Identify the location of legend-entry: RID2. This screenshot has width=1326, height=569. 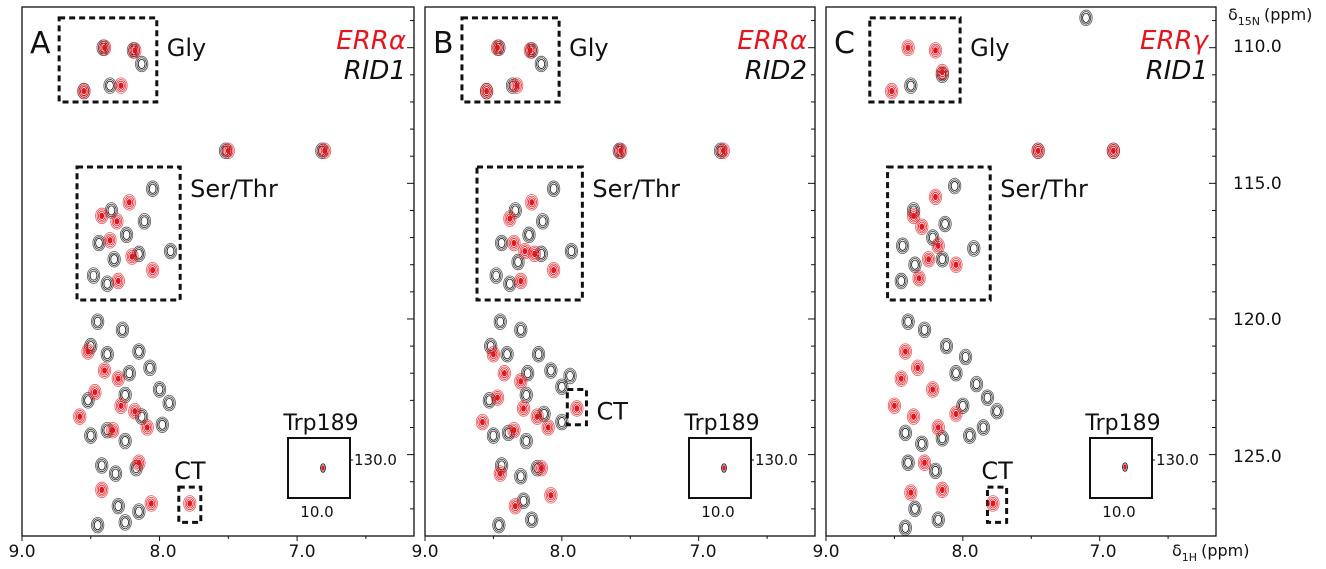
(776, 71).